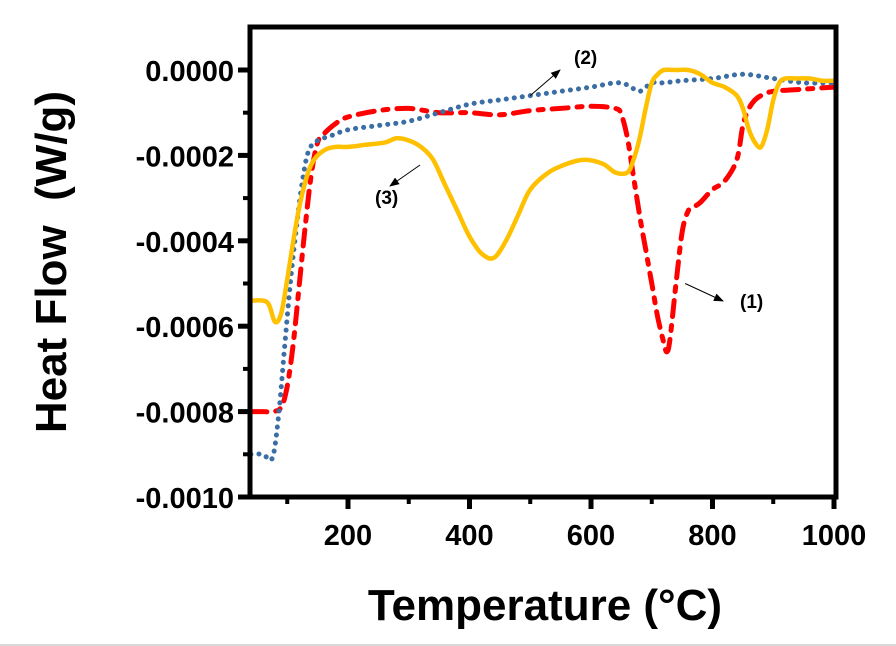  Describe the element at coordinates (51, 262) in the screenshot. I see `y-axis-title: Heat Flow (W/g)` at that location.